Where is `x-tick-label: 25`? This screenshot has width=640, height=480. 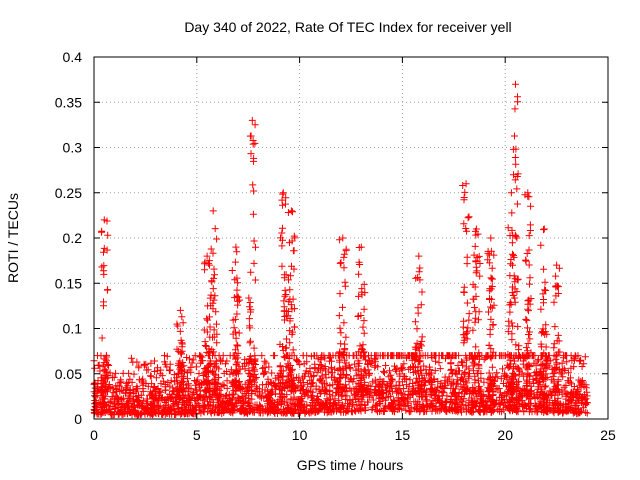 x-tick-label: 25 is located at coordinates (608, 435).